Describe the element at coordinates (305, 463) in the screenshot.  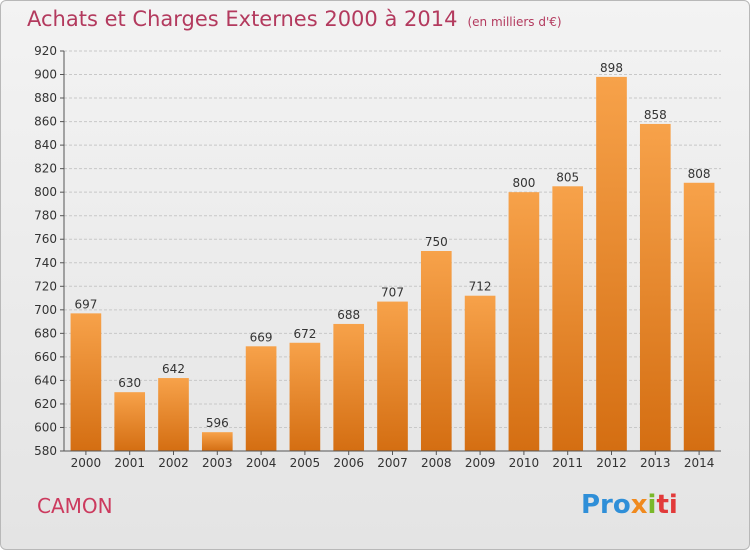
I see `x-tick-label-2005: 2005` at that location.